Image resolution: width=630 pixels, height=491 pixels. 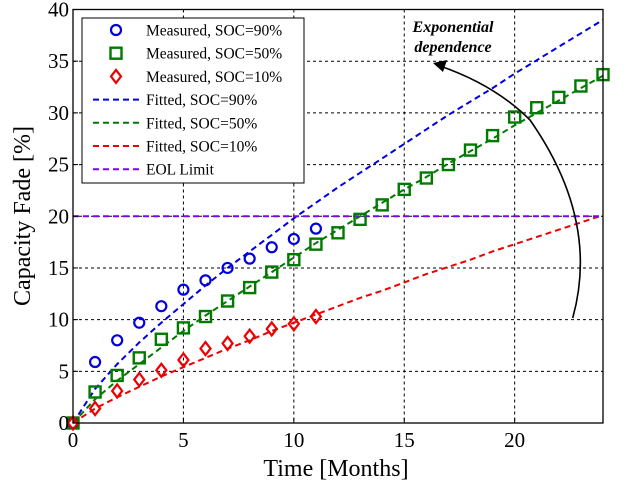 I want to click on annotation-arrowhead-icon, so click(x=440, y=66).